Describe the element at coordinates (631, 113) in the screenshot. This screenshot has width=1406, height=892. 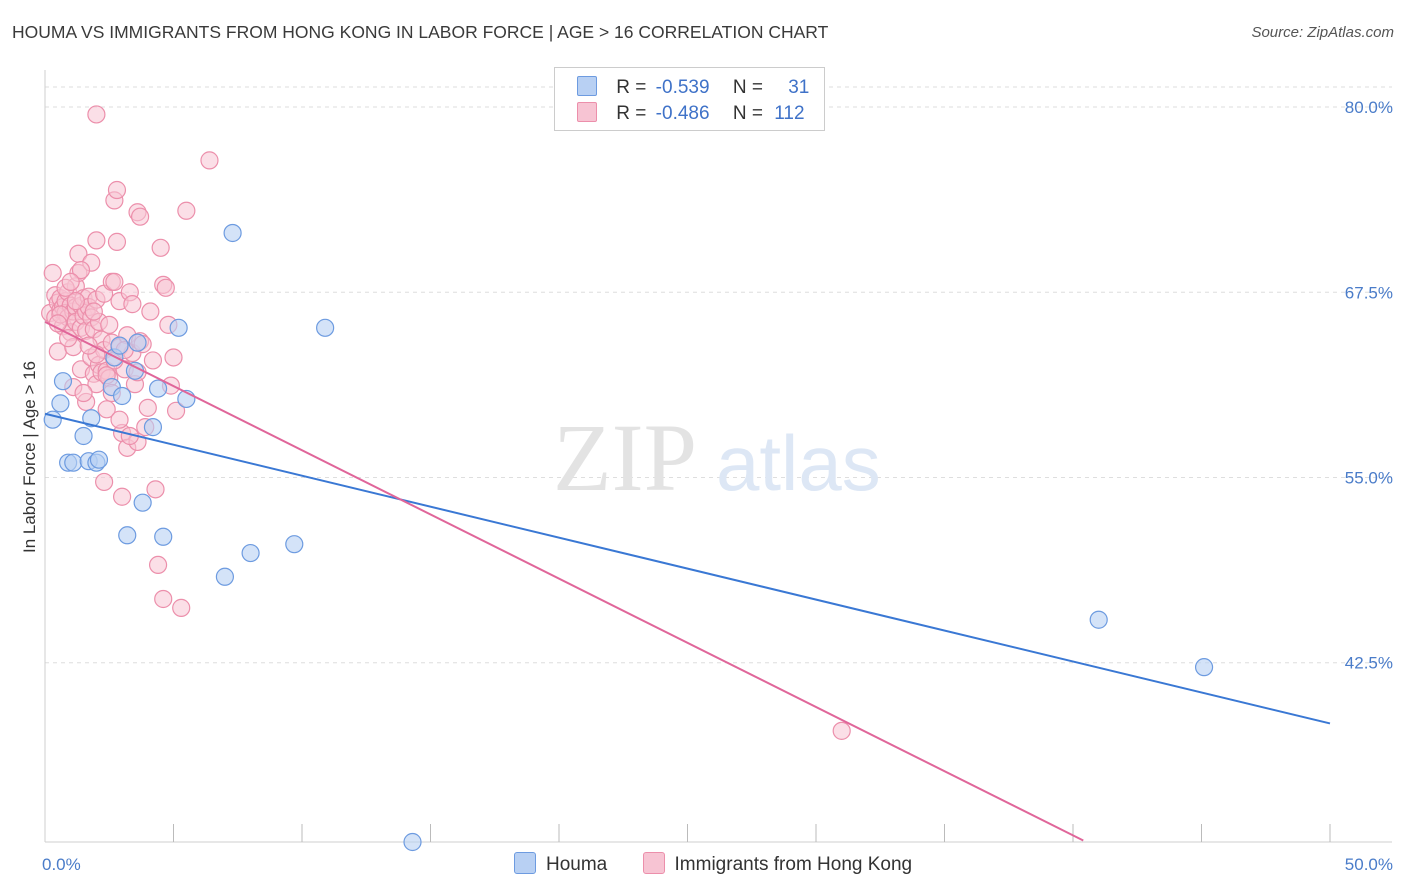
I see `hk-r-label: R =` at that location.